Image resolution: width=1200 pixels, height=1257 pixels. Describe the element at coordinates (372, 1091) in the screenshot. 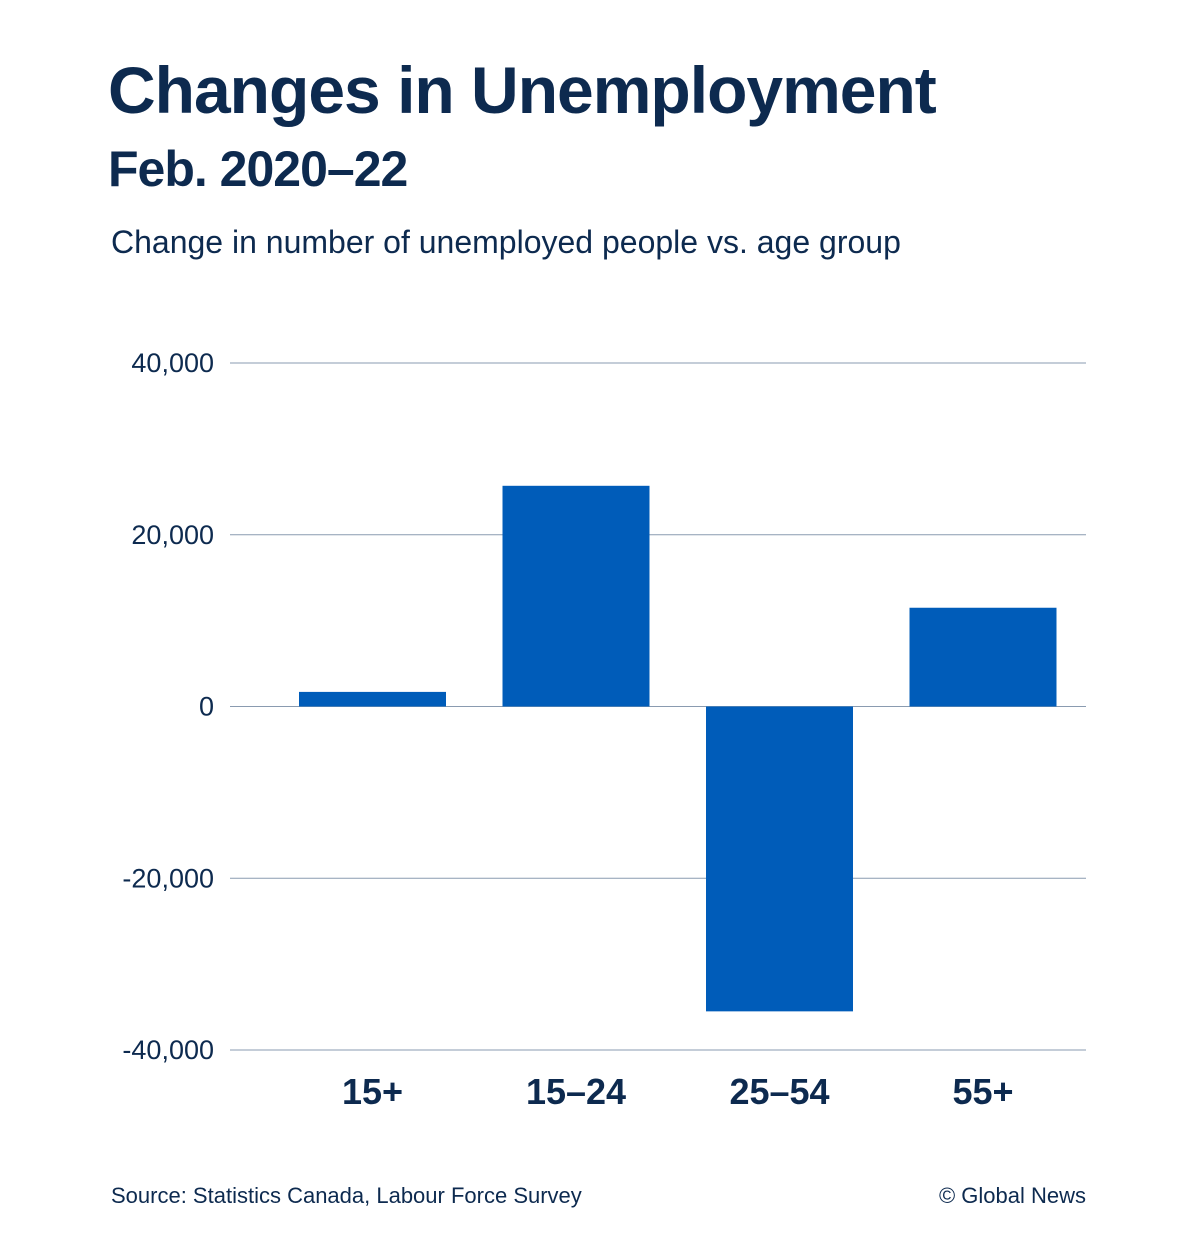

I see `x-tick-label: 15+` at that location.